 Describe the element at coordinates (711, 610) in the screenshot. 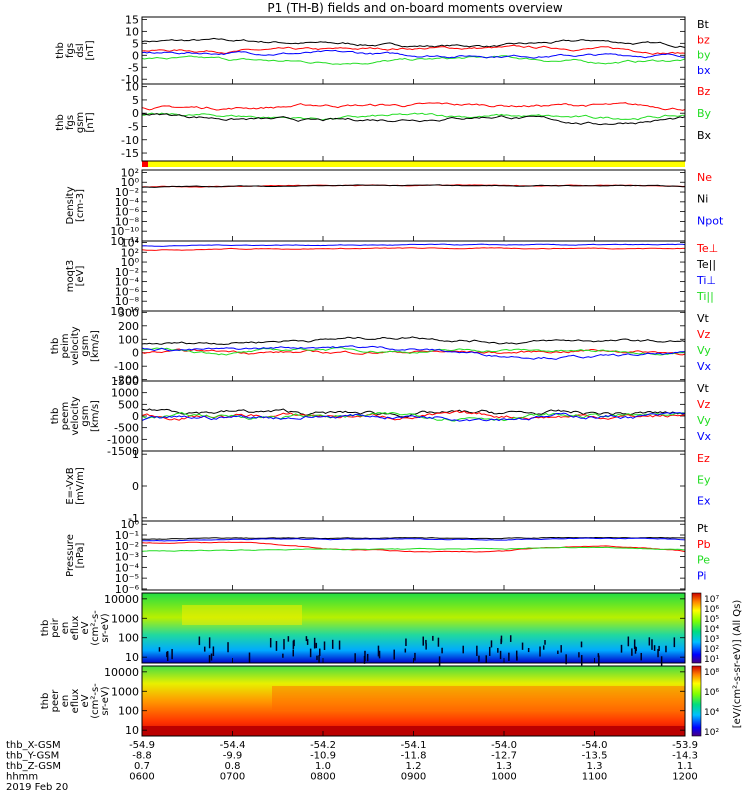

I see `colorbar-tick-cb-ion: 10⁶` at that location.